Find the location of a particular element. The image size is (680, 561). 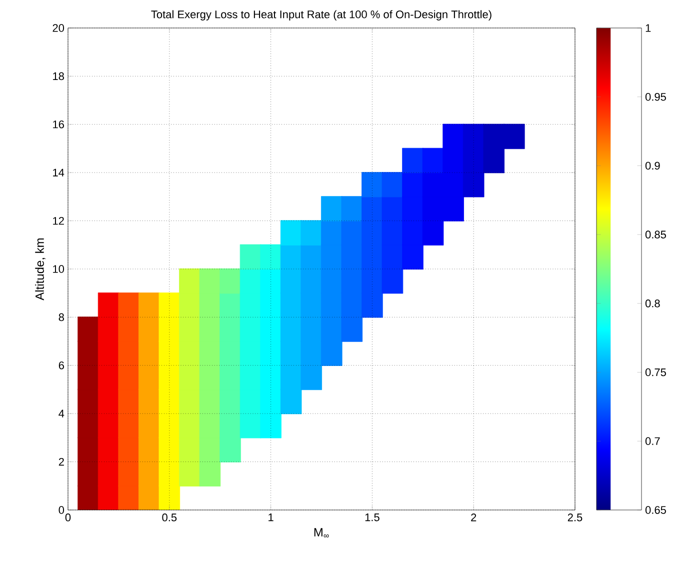

chart-title: Total Exergy Loss to Heat Input Rate (at 100 % of On-Design Throttle) is located at coordinates (321, 15).